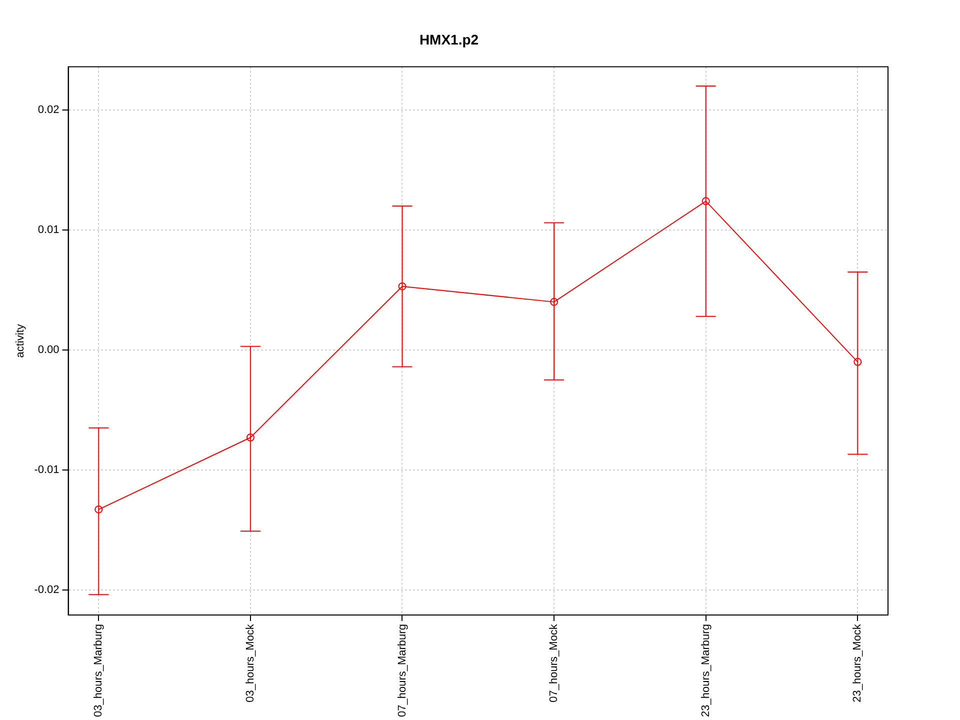 This screenshot has width=960, height=720. Describe the element at coordinates (449, 39) in the screenshot. I see `chart-title: HMX1.p2` at that location.